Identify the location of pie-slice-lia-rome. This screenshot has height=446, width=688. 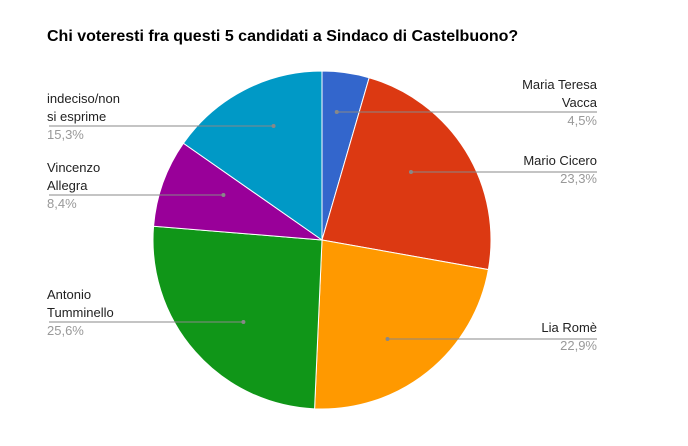
(401, 324).